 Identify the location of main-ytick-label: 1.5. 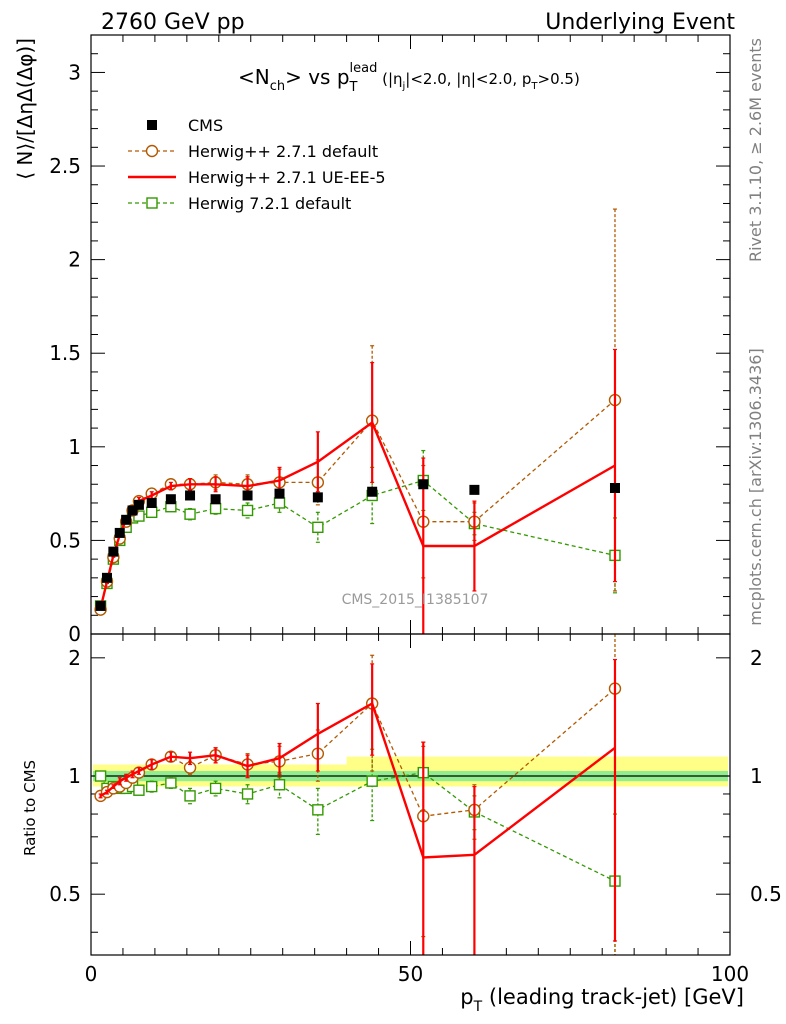
(65, 353).